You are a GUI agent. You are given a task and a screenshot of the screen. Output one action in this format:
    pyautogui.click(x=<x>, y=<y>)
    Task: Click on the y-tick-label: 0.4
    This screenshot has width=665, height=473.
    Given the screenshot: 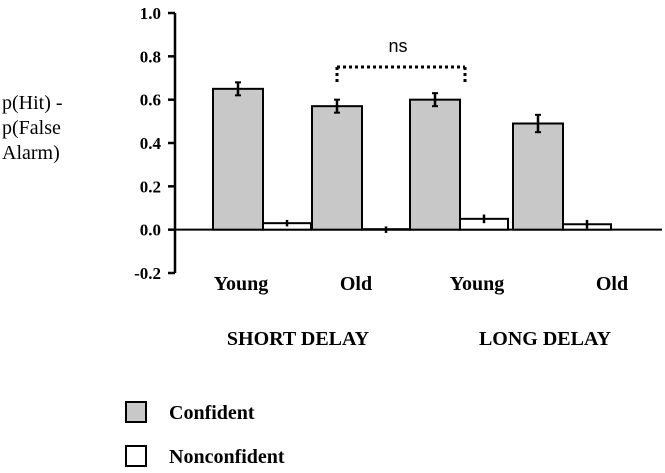 What is the action you would take?
    pyautogui.click(x=151, y=143)
    